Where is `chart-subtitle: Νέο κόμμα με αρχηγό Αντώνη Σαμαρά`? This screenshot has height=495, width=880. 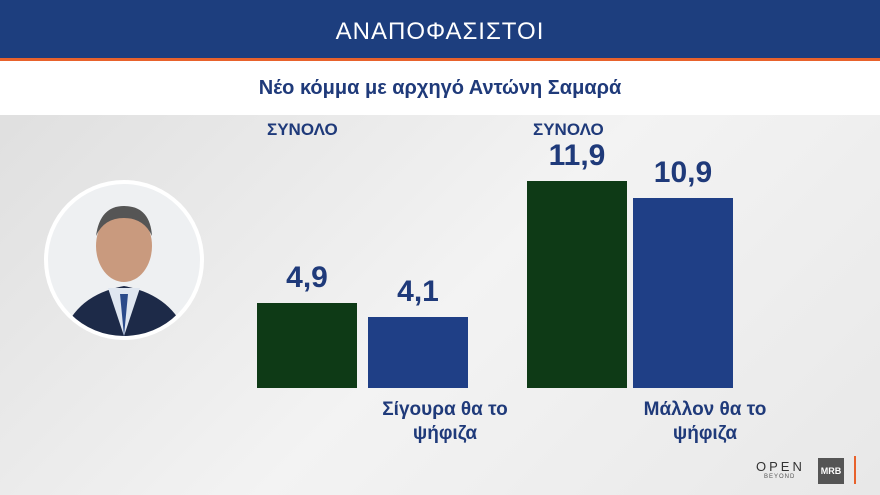
chart-subtitle: Νέο κόμμα με αρχηγό Αντώνη Σαμαρά is located at coordinates (440, 88).